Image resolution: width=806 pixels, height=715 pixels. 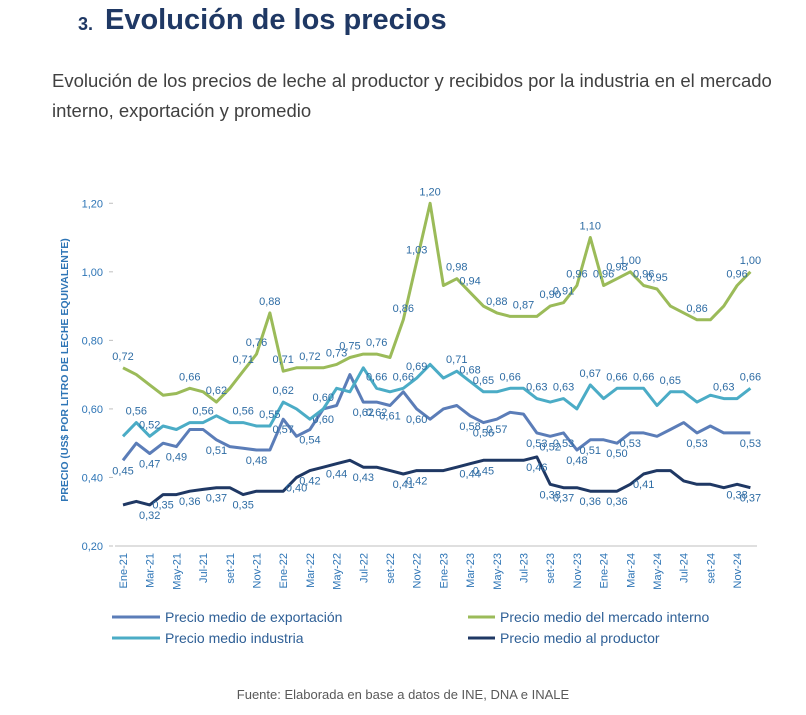 What do you see at coordinates (92, 341) in the screenshot?
I see `y-tick-label: 0,80` at bounding box center [92, 341].